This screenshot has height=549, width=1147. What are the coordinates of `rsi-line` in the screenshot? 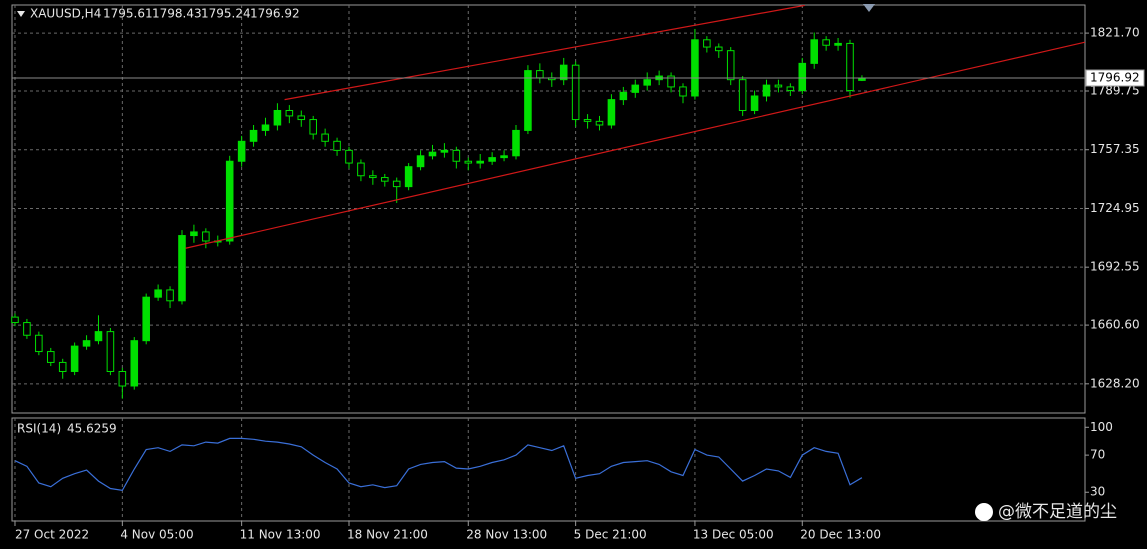 It's located at (438, 464).